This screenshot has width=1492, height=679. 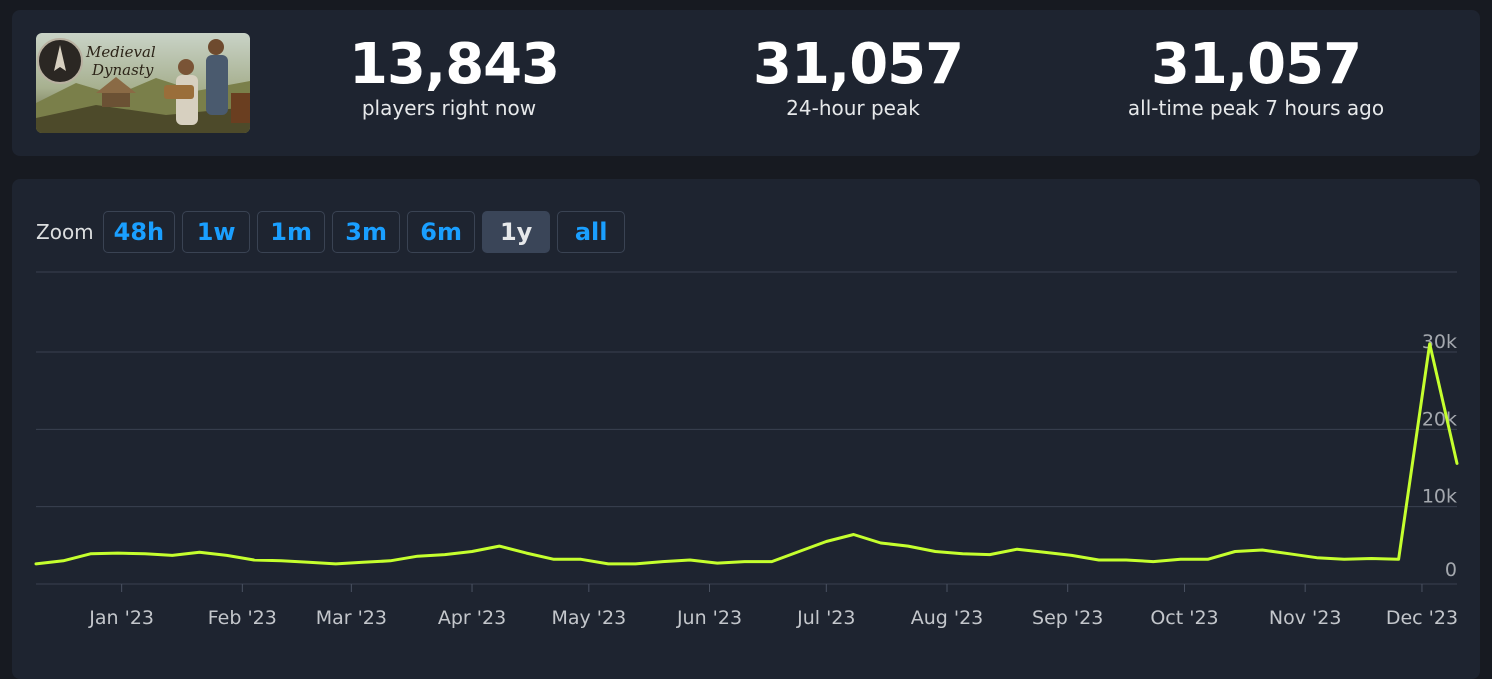 What do you see at coordinates (1439, 419) in the screenshot?
I see `y-tick-label: 20k` at bounding box center [1439, 419].